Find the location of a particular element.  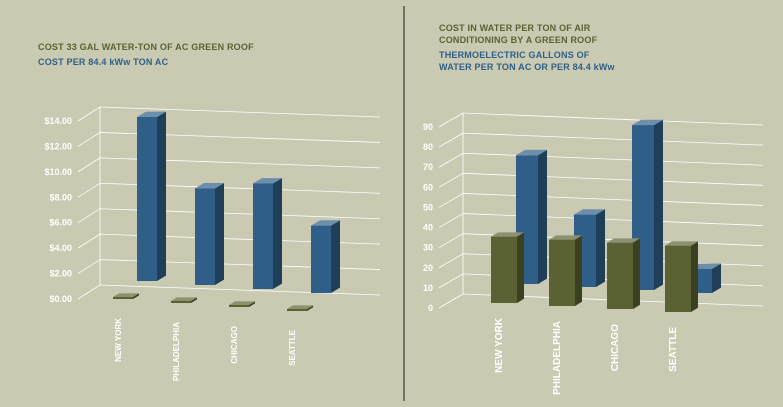

left-y-tick-label: $6.00 is located at coordinates (60, 223).